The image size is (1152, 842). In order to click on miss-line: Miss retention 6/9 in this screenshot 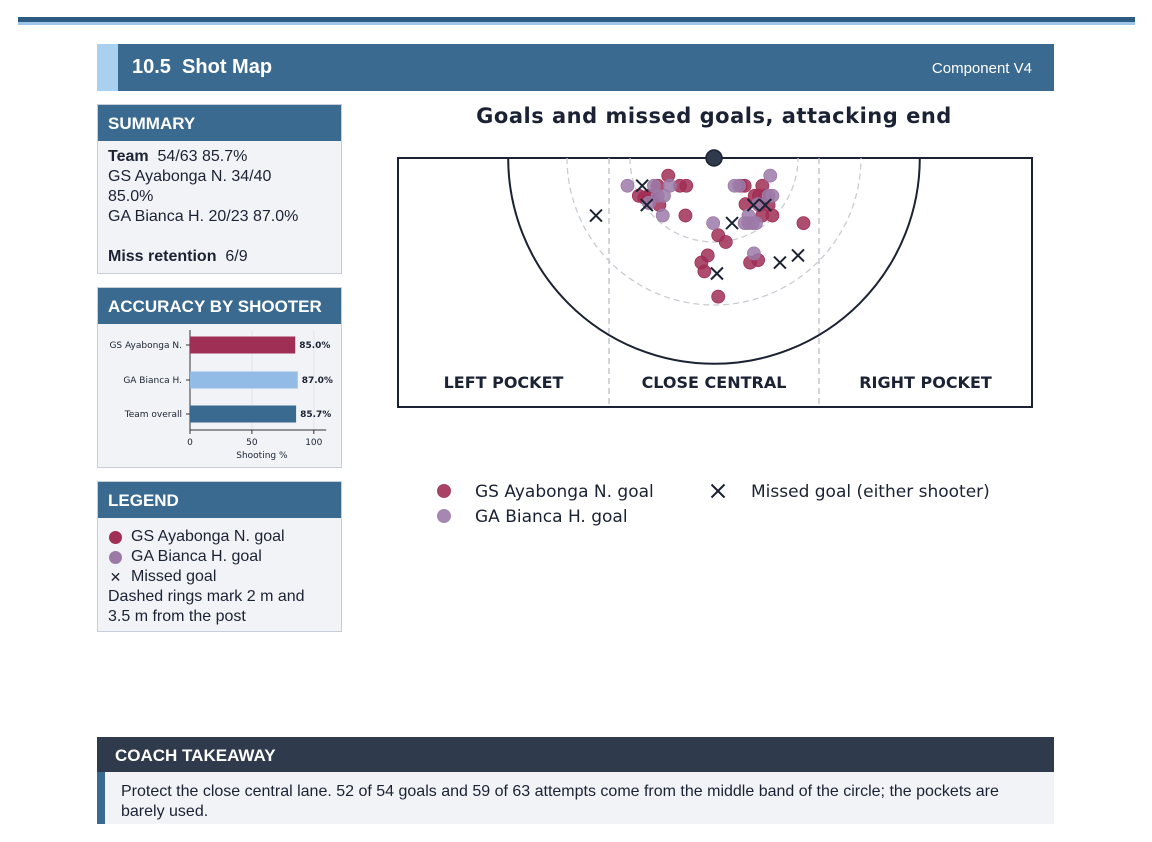, I will do `click(219, 257)`.